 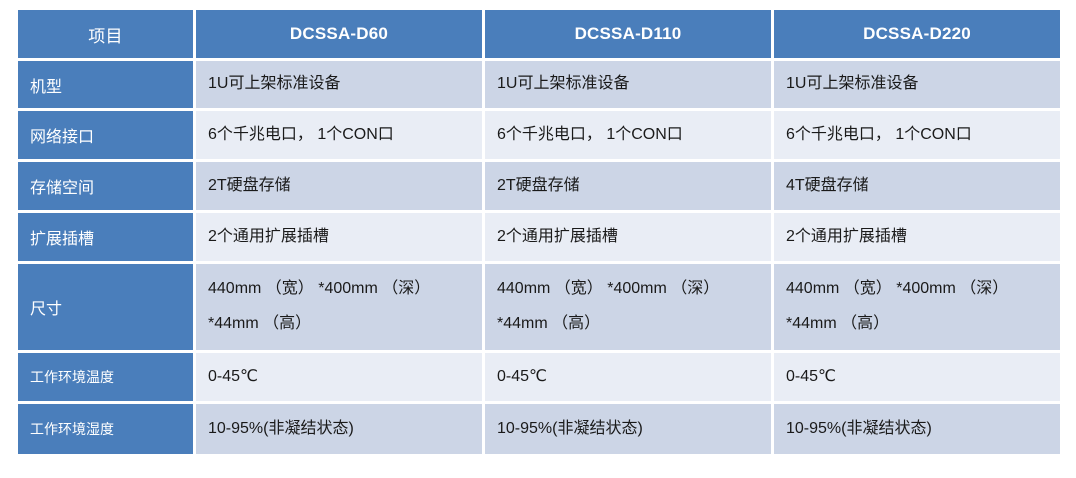 What do you see at coordinates (628, 429) in the screenshot?
I see `cell-operating-humidity-d110: 10-95%(非凝结状态)` at bounding box center [628, 429].